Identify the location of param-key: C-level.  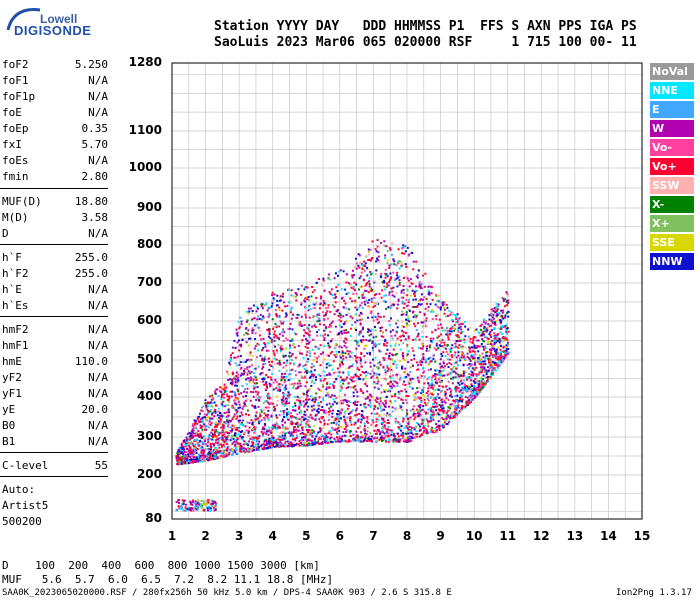
(25, 465).